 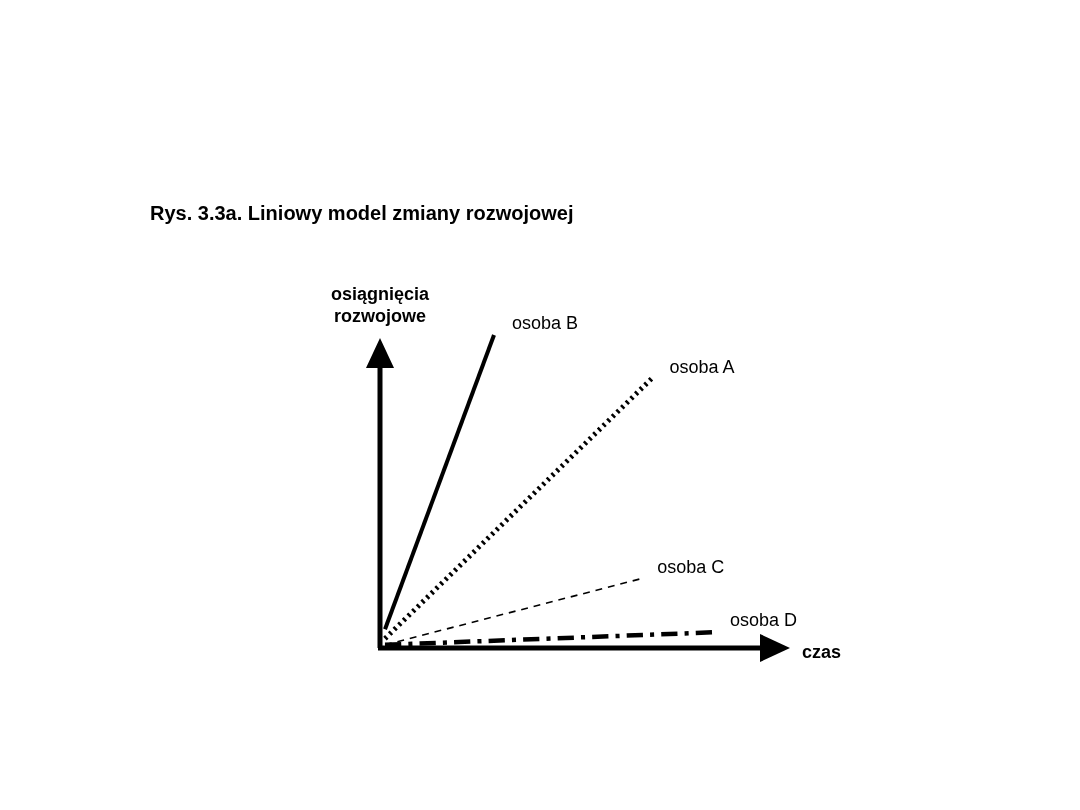 What do you see at coordinates (702, 366) in the screenshot?
I see `series-label: osoba A` at bounding box center [702, 366].